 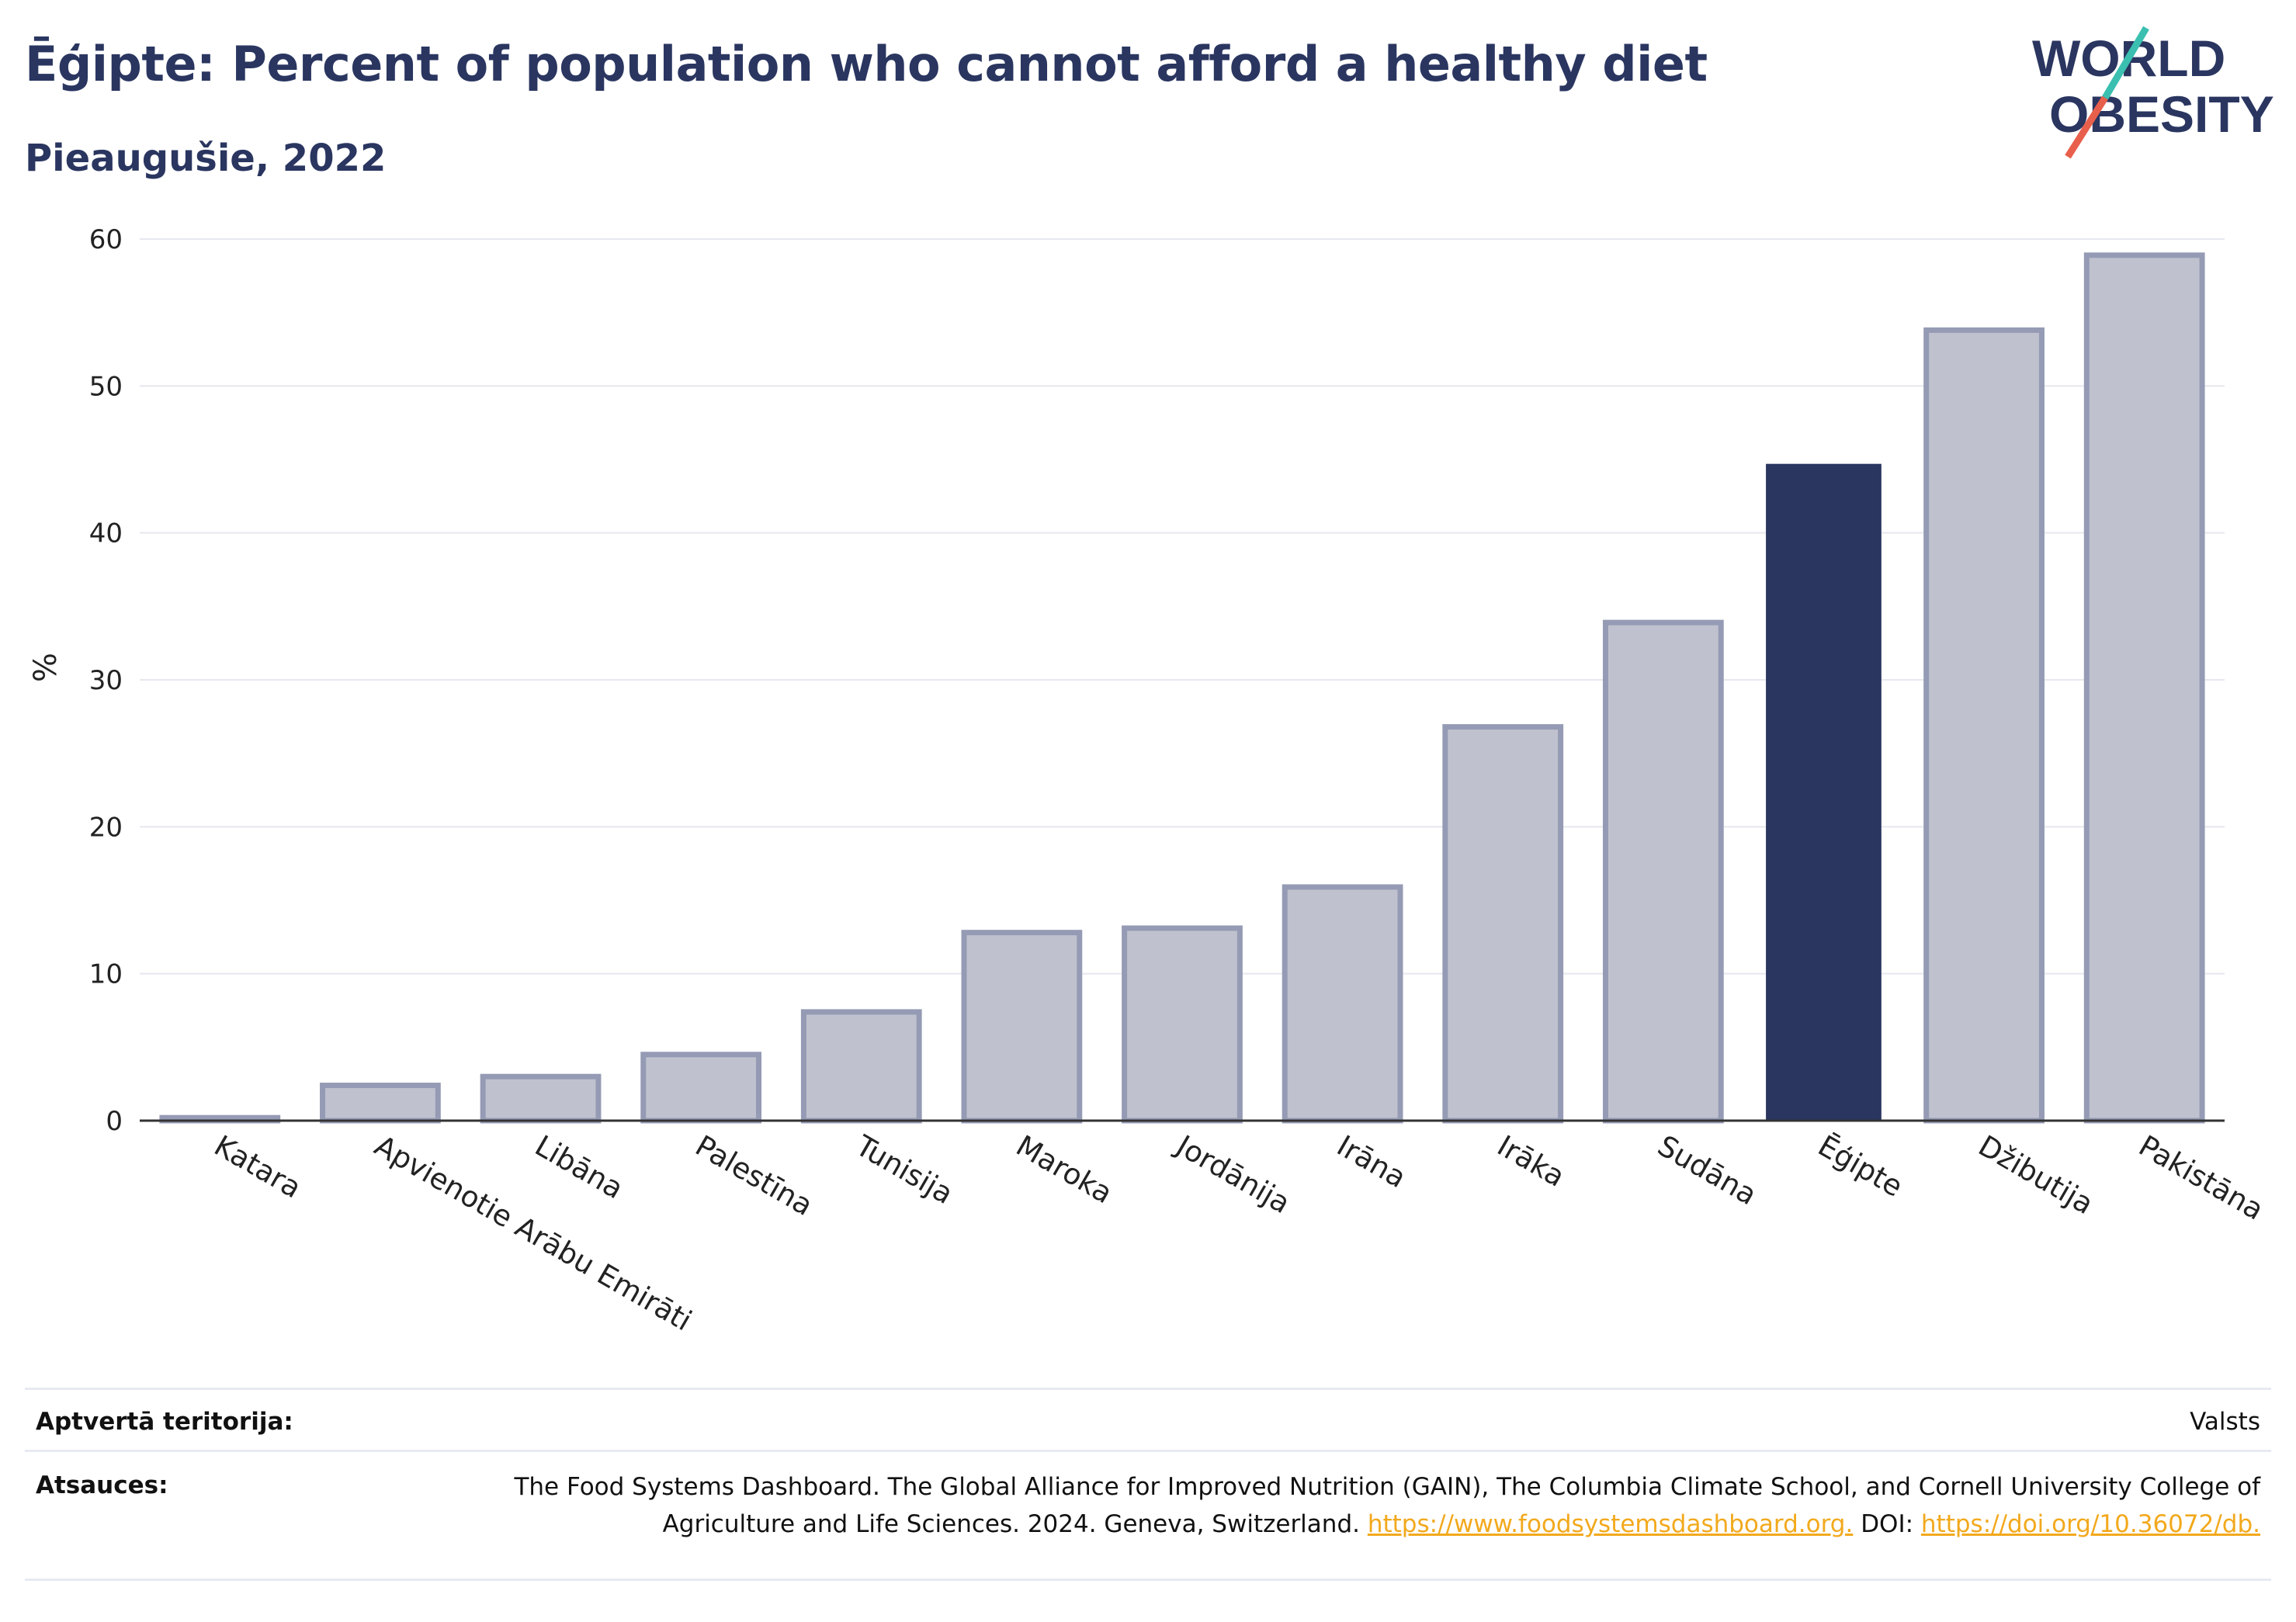 I want to click on y-tick-label: 30, so click(x=106, y=680).